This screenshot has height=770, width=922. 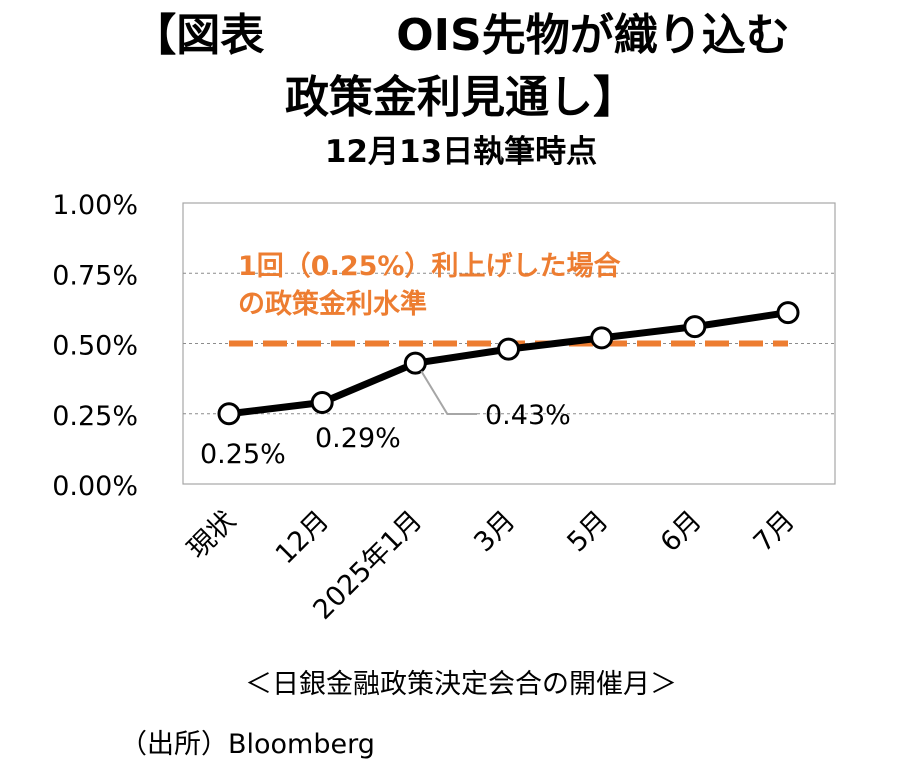 What do you see at coordinates (774, 531) in the screenshot?
I see `x-tick-label: 7月` at bounding box center [774, 531].